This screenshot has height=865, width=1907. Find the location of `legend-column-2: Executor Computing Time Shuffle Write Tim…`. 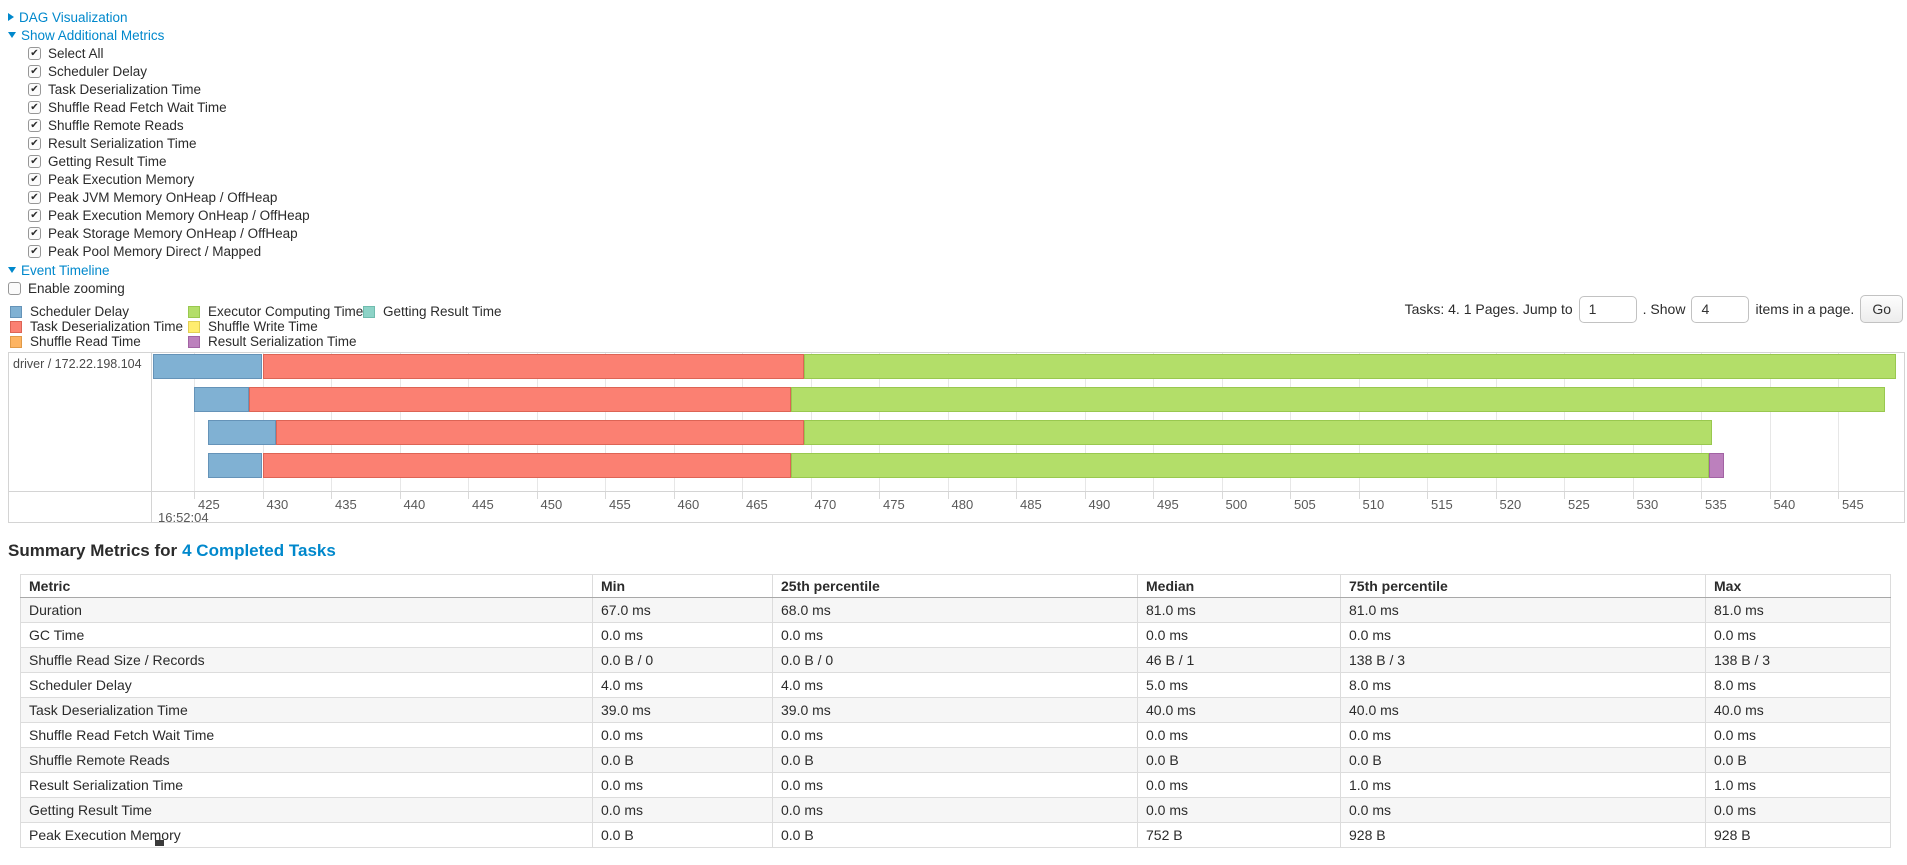

legend-column-2: Executor Computing Time Shuffle Write Tim… is located at coordinates (275, 326).